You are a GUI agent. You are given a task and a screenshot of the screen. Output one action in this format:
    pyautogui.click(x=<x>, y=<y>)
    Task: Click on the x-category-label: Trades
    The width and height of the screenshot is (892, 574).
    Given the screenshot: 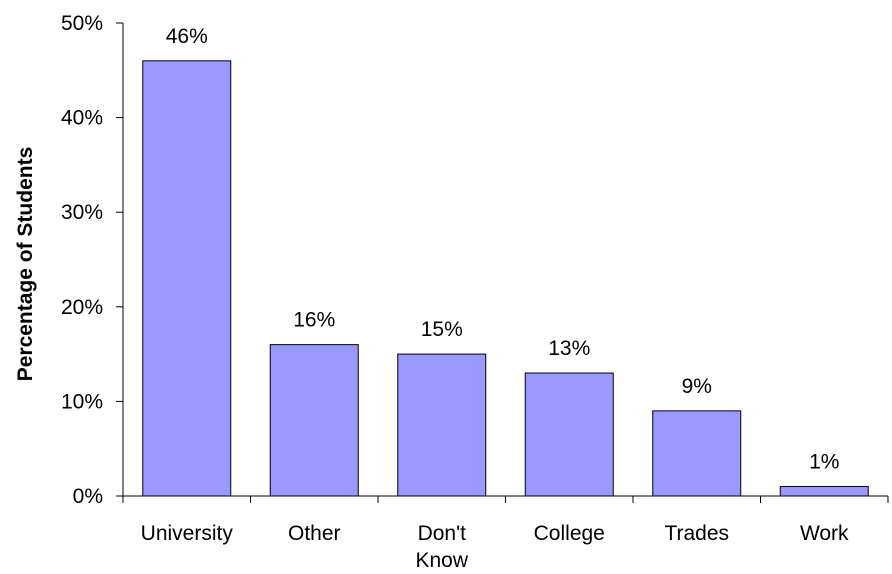 What is the action you would take?
    pyautogui.click(x=696, y=533)
    